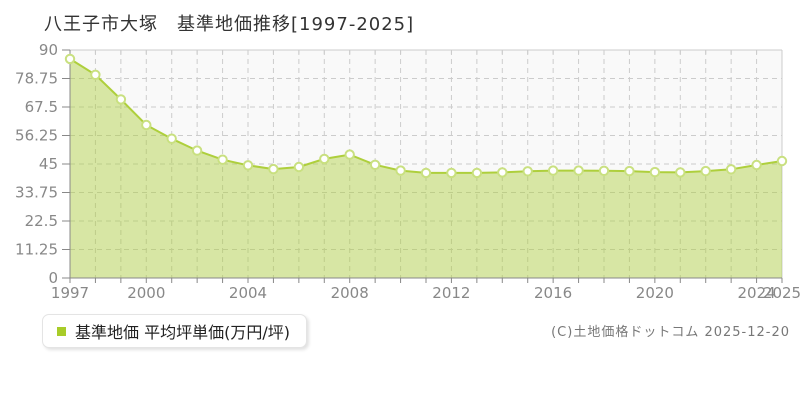 The image size is (800, 400). Describe the element at coordinates (36, 193) in the screenshot. I see `y-axis-label: 33.75` at that location.